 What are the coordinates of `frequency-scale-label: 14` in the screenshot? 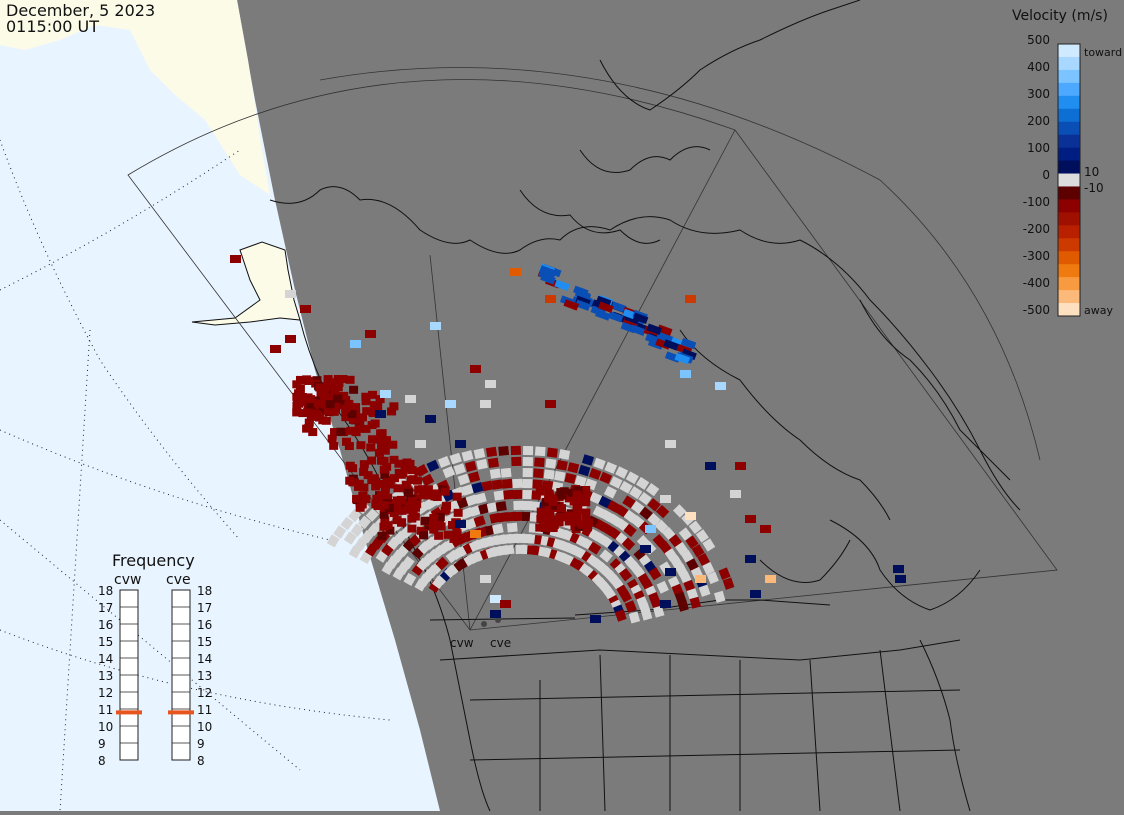 It's located at (105, 659).